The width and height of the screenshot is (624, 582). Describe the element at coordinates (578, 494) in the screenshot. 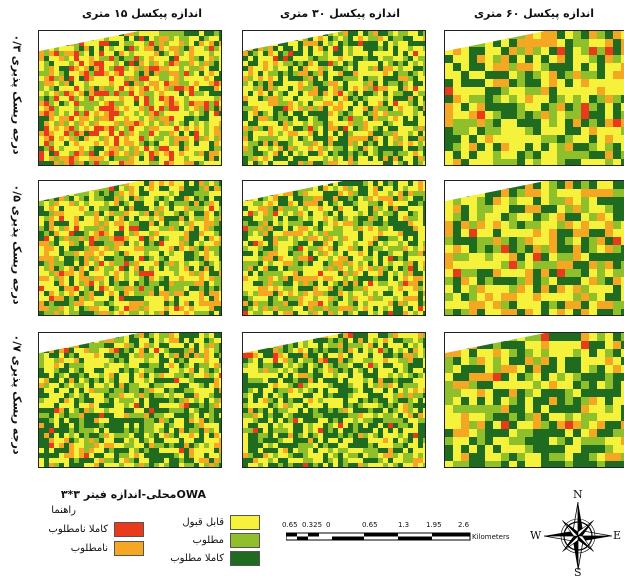

I see `compass-north-label: N` at that location.